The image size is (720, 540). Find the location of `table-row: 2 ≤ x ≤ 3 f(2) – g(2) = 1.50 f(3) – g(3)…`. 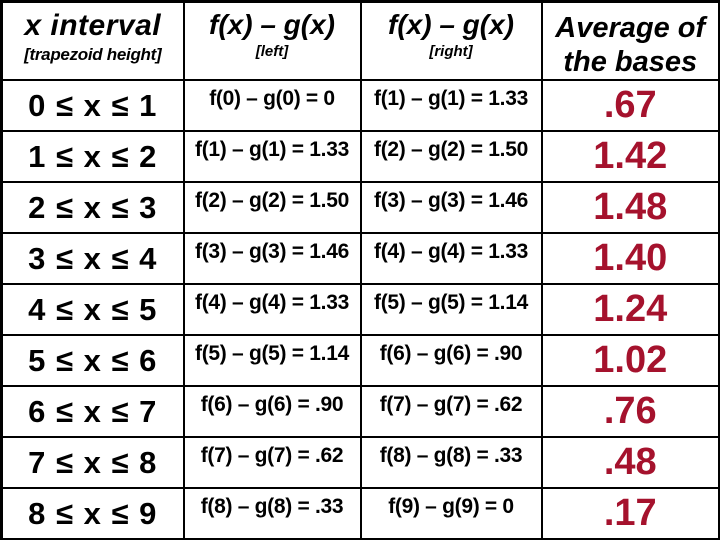

table-row: 2 ≤ x ≤ 3 f(2) – g(2) = 1.50 f(3) – g(3)… is located at coordinates (360, 208).